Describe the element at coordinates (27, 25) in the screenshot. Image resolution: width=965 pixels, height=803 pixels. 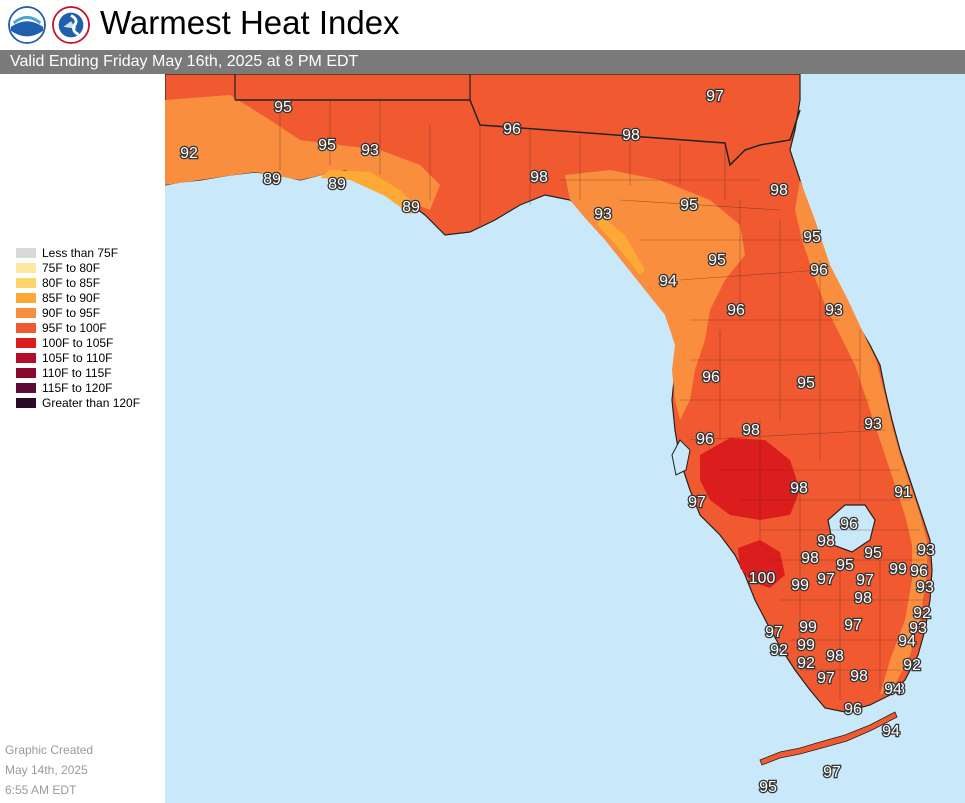
I see `noaa-logo` at that location.